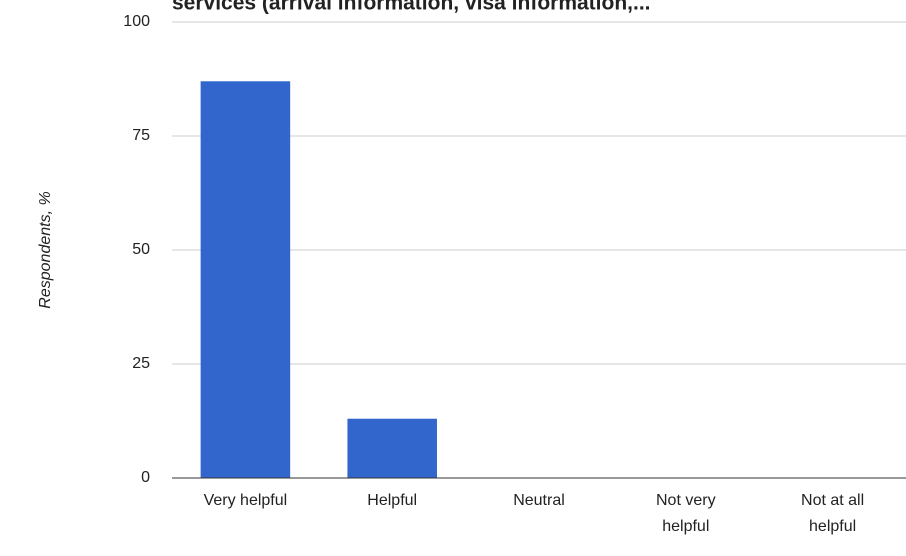 This screenshot has height=556, width=906. Describe the element at coordinates (136, 21) in the screenshot. I see `y-tick-label: 100` at that location.